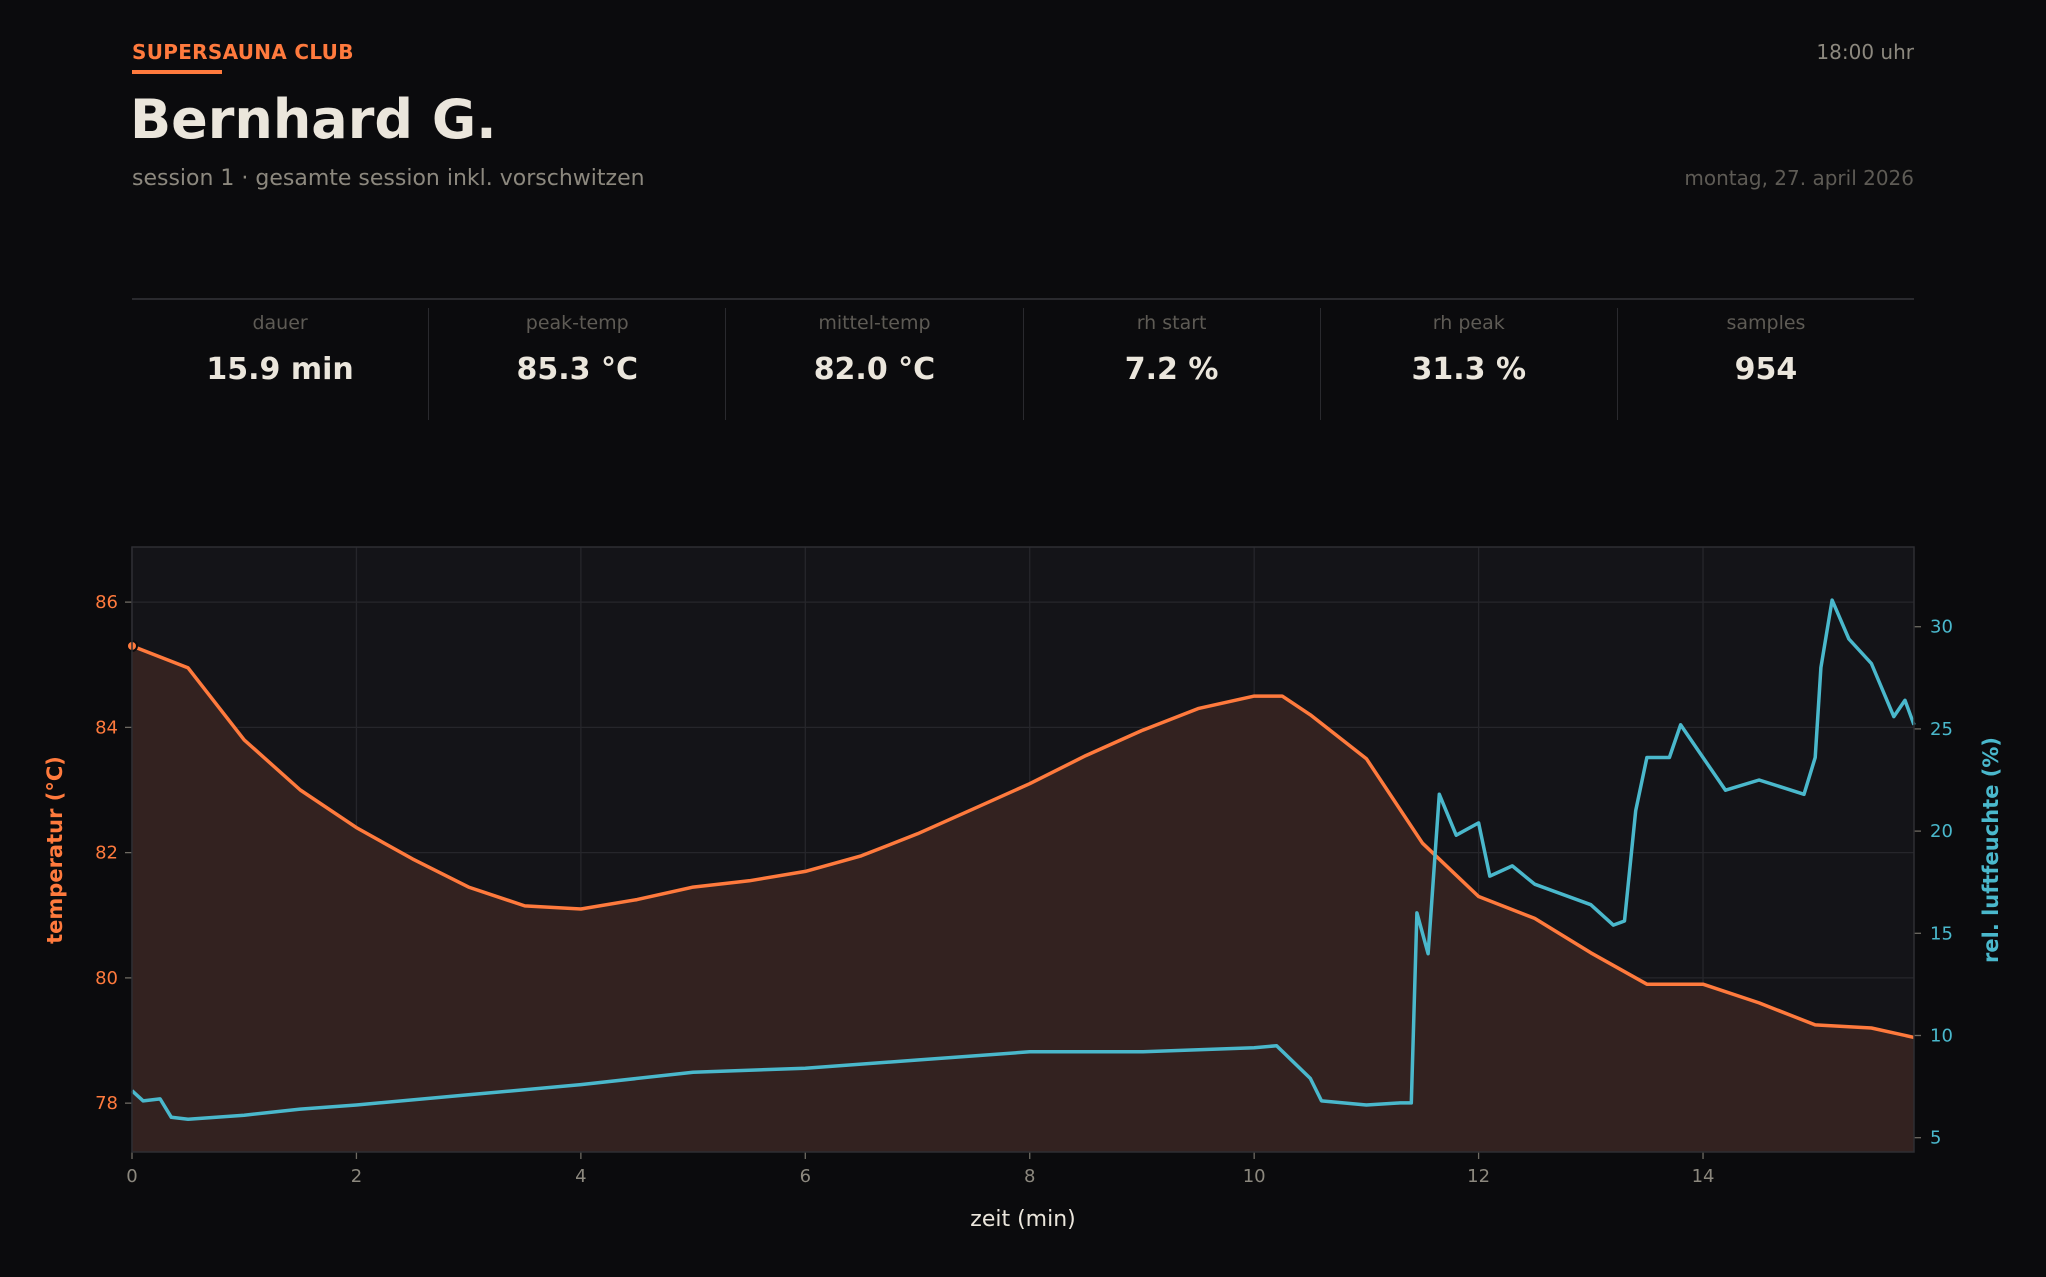 This screenshot has width=2046, height=1277. I want to click on stat-dauer: dauer 15.9 min, so click(280, 364).